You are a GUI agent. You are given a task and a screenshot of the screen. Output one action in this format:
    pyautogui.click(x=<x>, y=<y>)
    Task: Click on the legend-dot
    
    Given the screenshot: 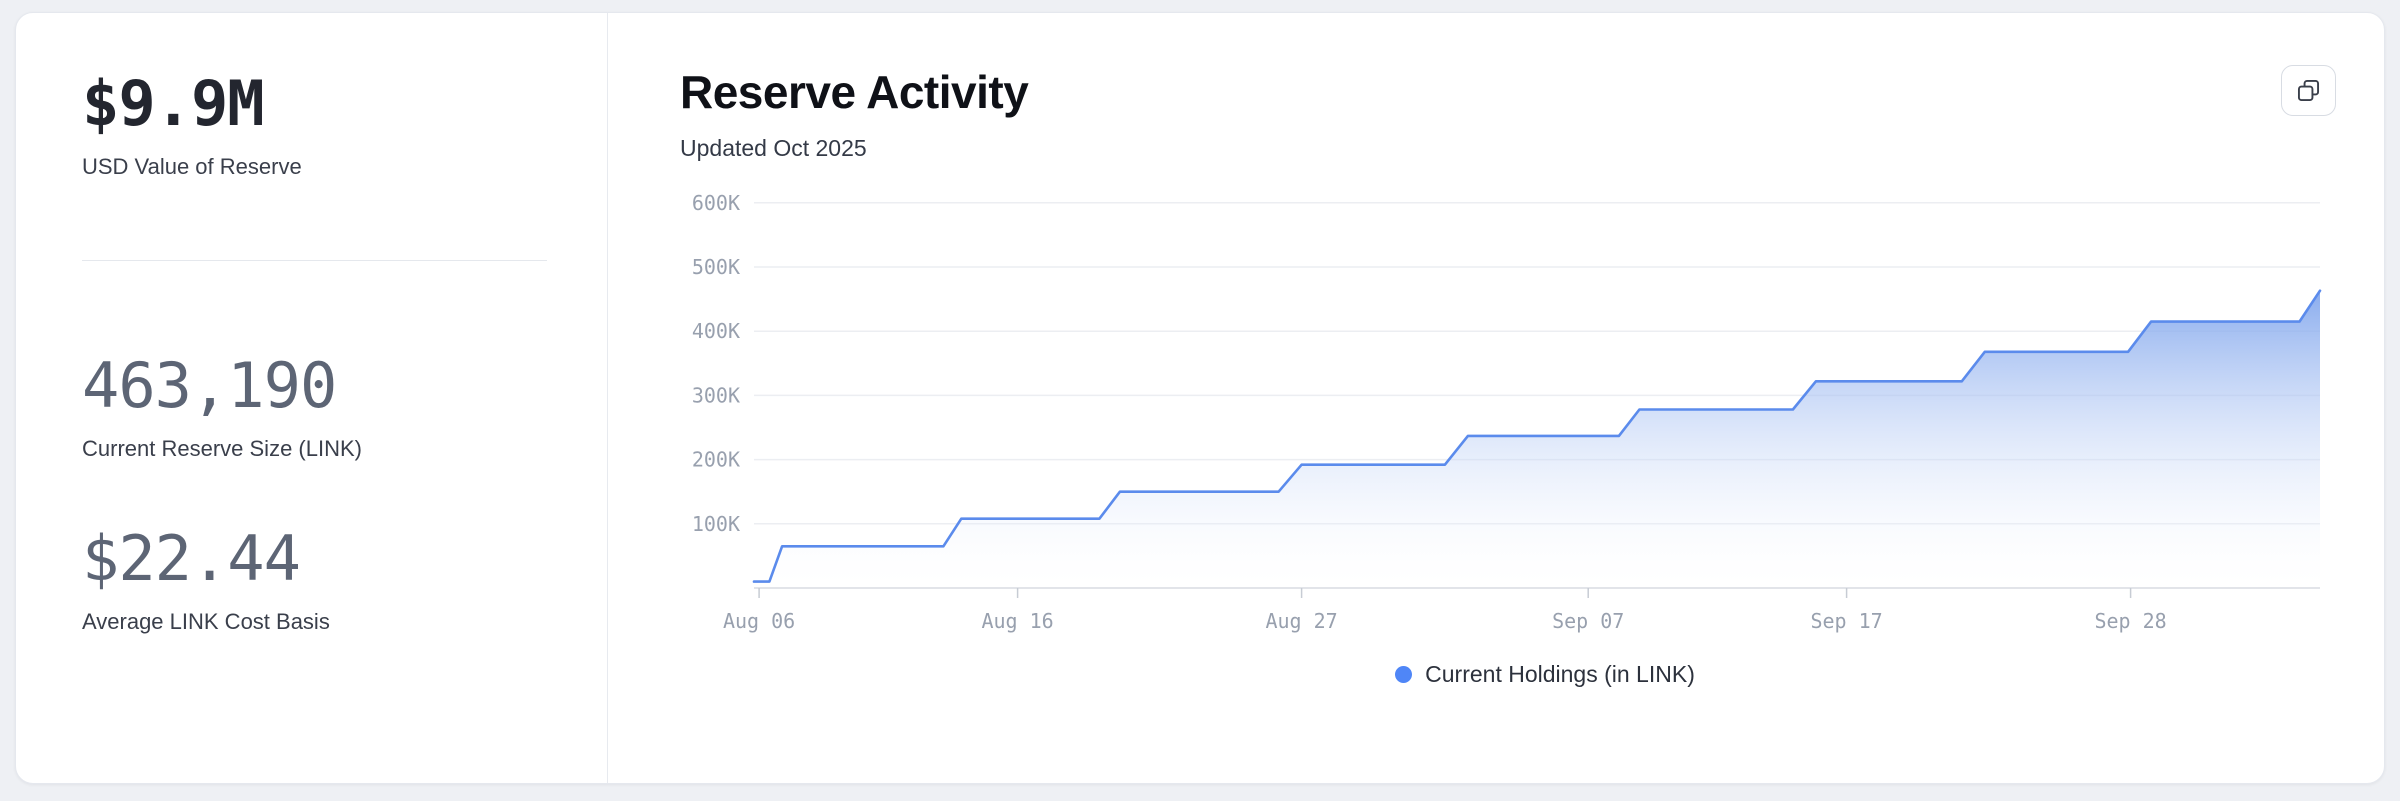 What is the action you would take?
    pyautogui.click(x=1404, y=674)
    